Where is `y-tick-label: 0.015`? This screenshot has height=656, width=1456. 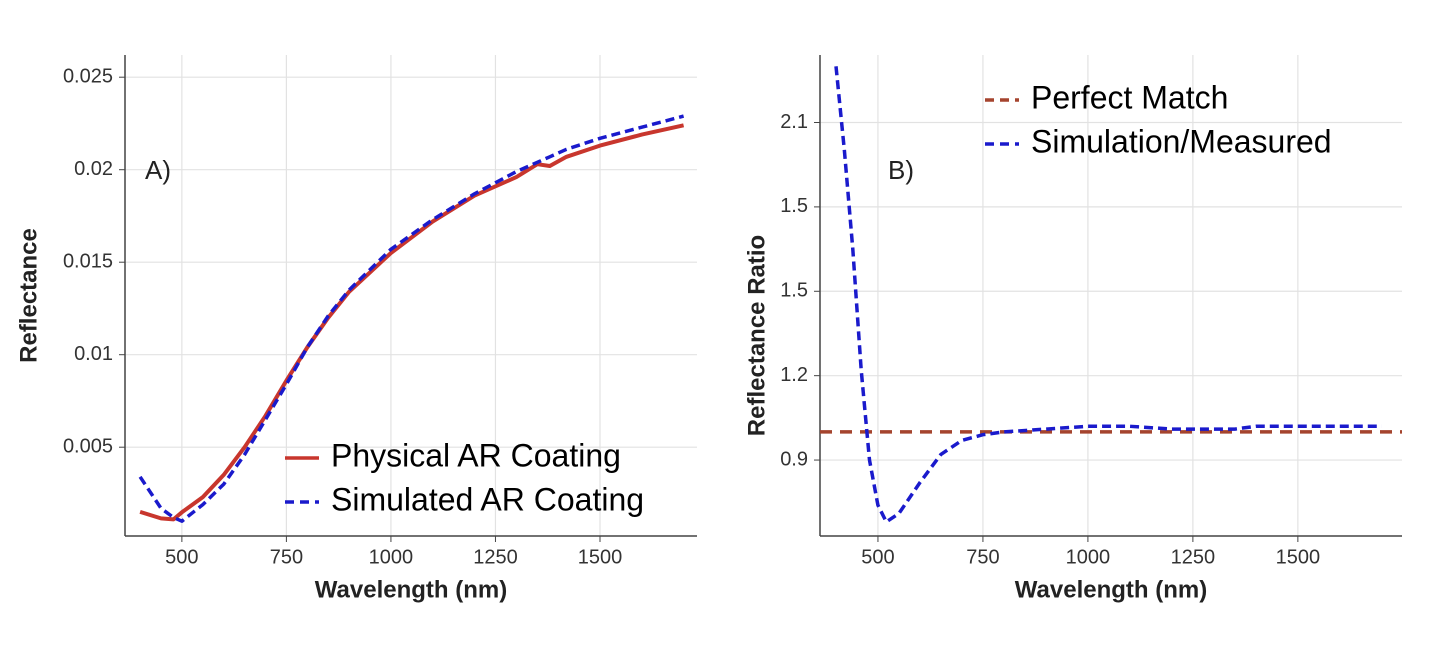 y-tick-label: 0.015 is located at coordinates (88, 261).